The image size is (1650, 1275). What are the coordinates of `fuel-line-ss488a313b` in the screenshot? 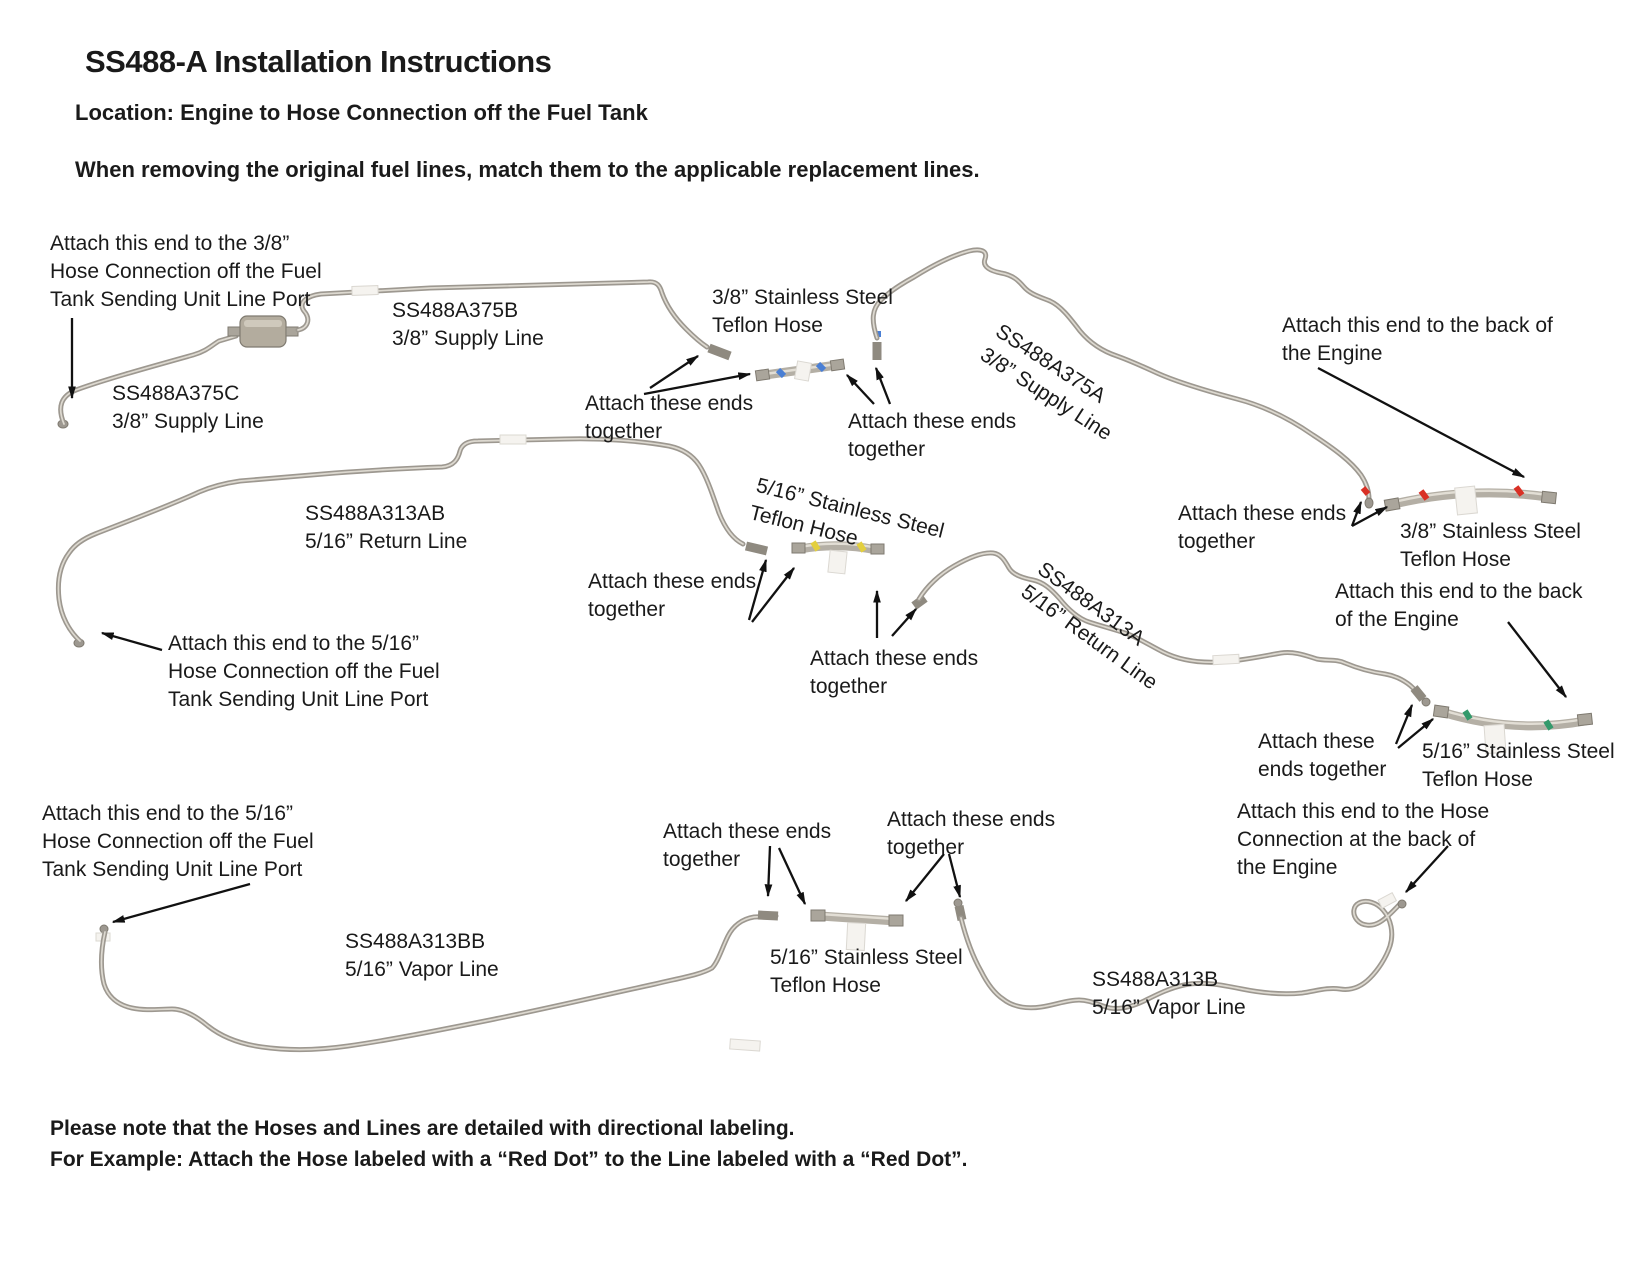 It's located at (1068, 972).